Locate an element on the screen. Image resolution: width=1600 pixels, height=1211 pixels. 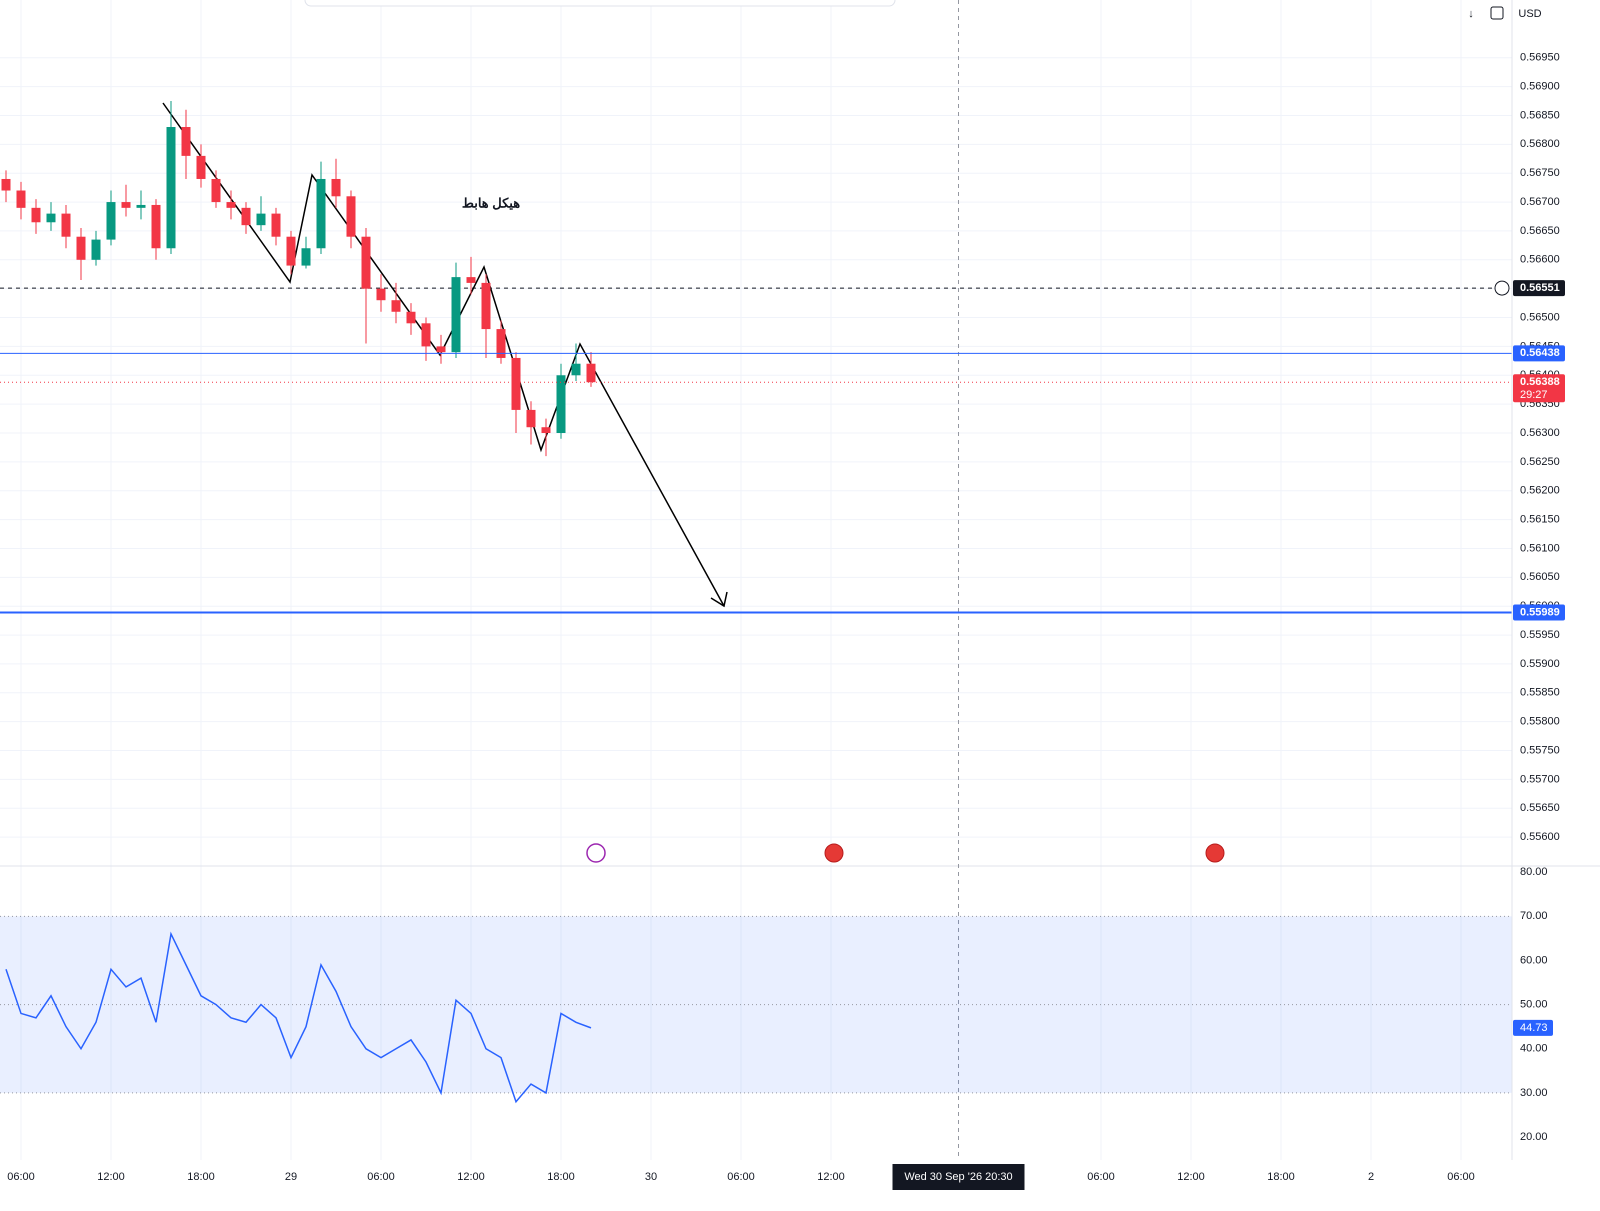
price-badge-label: 0.56388 is located at coordinates (1540, 382).